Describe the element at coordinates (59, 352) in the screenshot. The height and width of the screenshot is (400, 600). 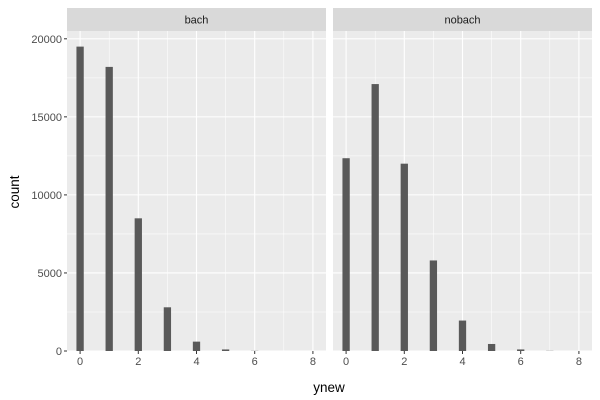
I see `y-tick-label: 0` at that location.